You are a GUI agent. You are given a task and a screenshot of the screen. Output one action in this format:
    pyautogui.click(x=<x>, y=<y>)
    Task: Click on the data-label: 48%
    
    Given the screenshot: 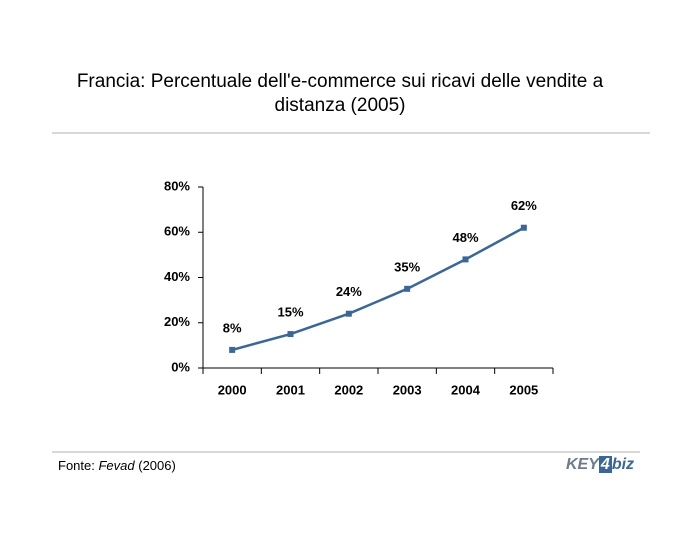 What is the action you would take?
    pyautogui.click(x=465, y=237)
    